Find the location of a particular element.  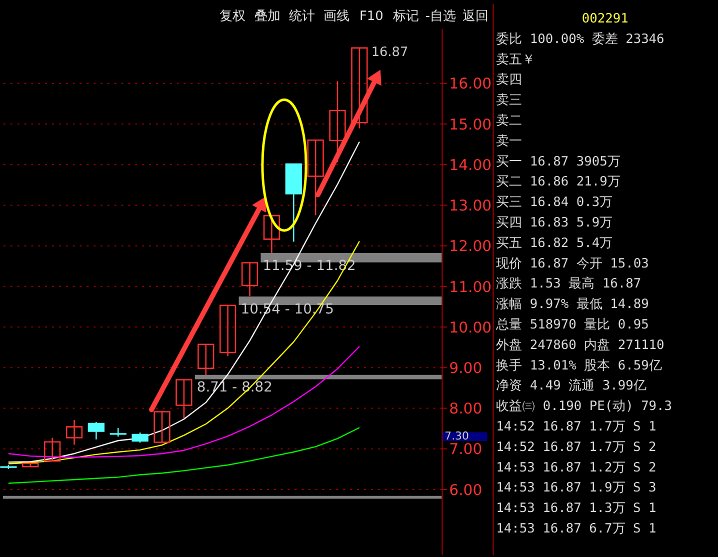

y-tick-label: 11.00 is located at coordinates (470, 287).